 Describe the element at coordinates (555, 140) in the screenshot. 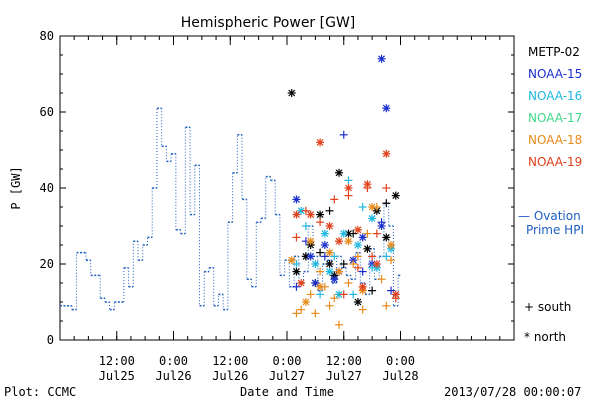

I see `legend-item: NOAA-18` at that location.